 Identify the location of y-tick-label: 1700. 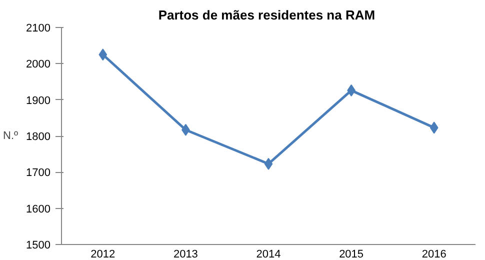
(38, 173).